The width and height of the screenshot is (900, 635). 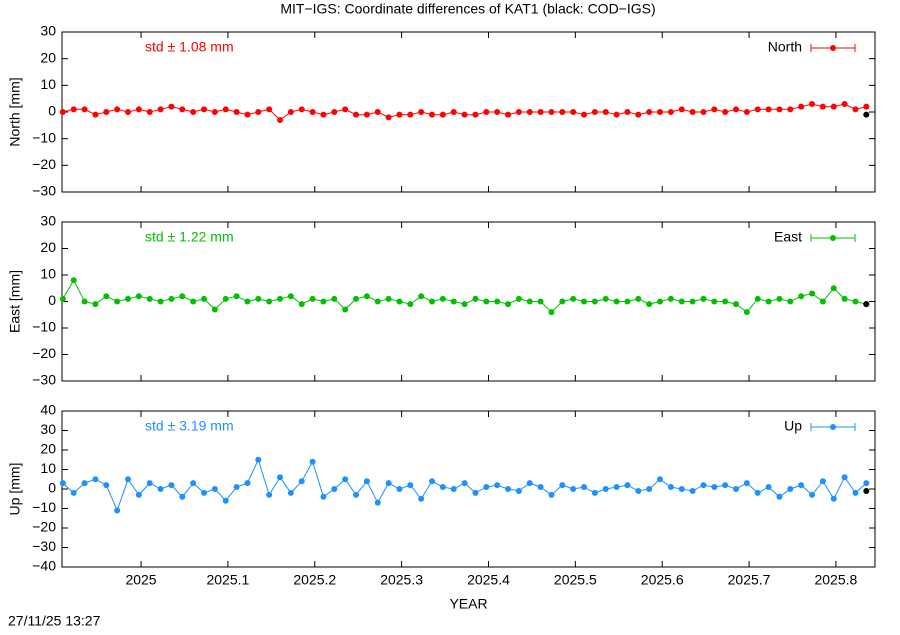 What do you see at coordinates (48, 468) in the screenshot?
I see `y-tick-label: 10` at bounding box center [48, 468].